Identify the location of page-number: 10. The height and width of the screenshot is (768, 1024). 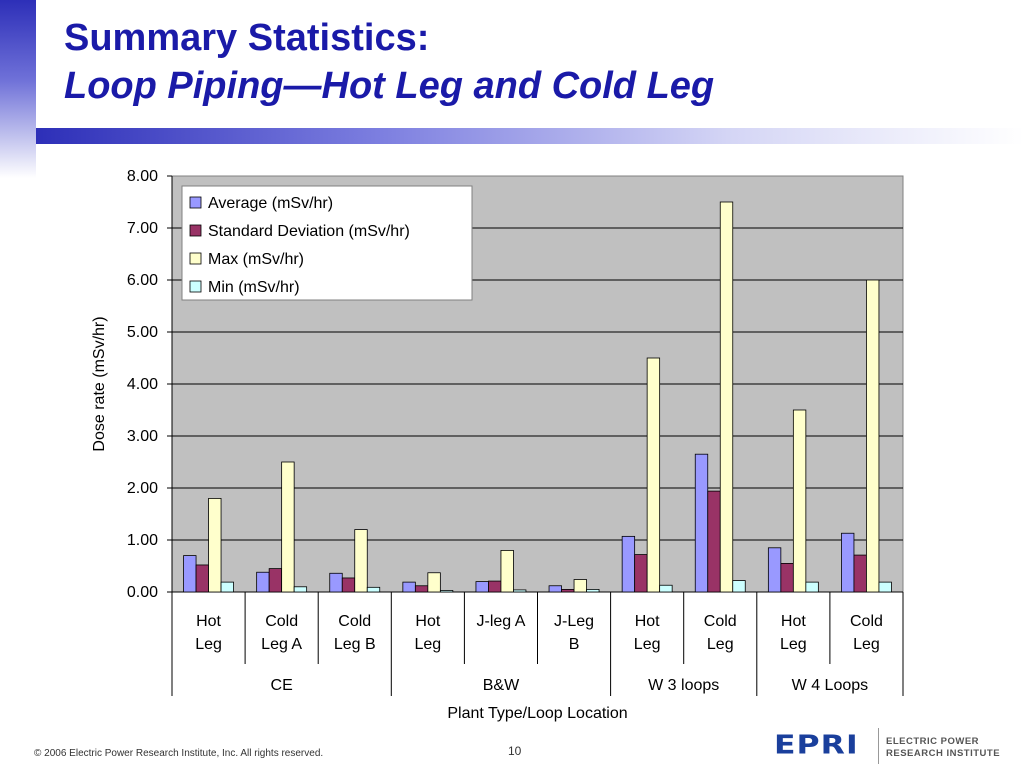
(515, 751).